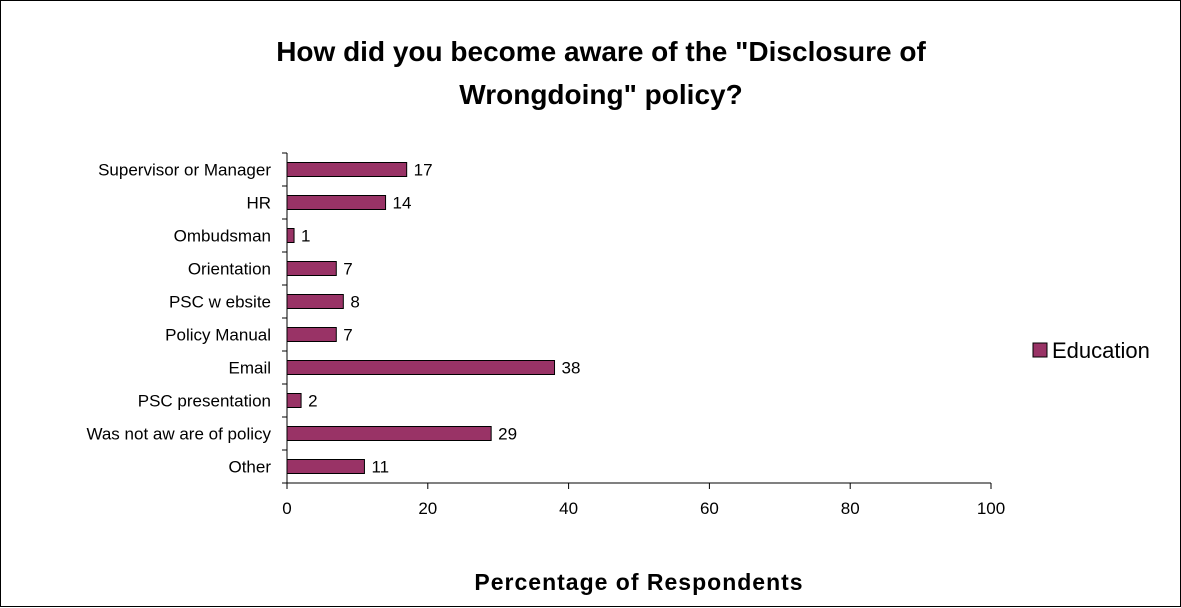 Image resolution: width=1181 pixels, height=608 pixels. I want to click on data-label-3: 7, so click(347, 269).